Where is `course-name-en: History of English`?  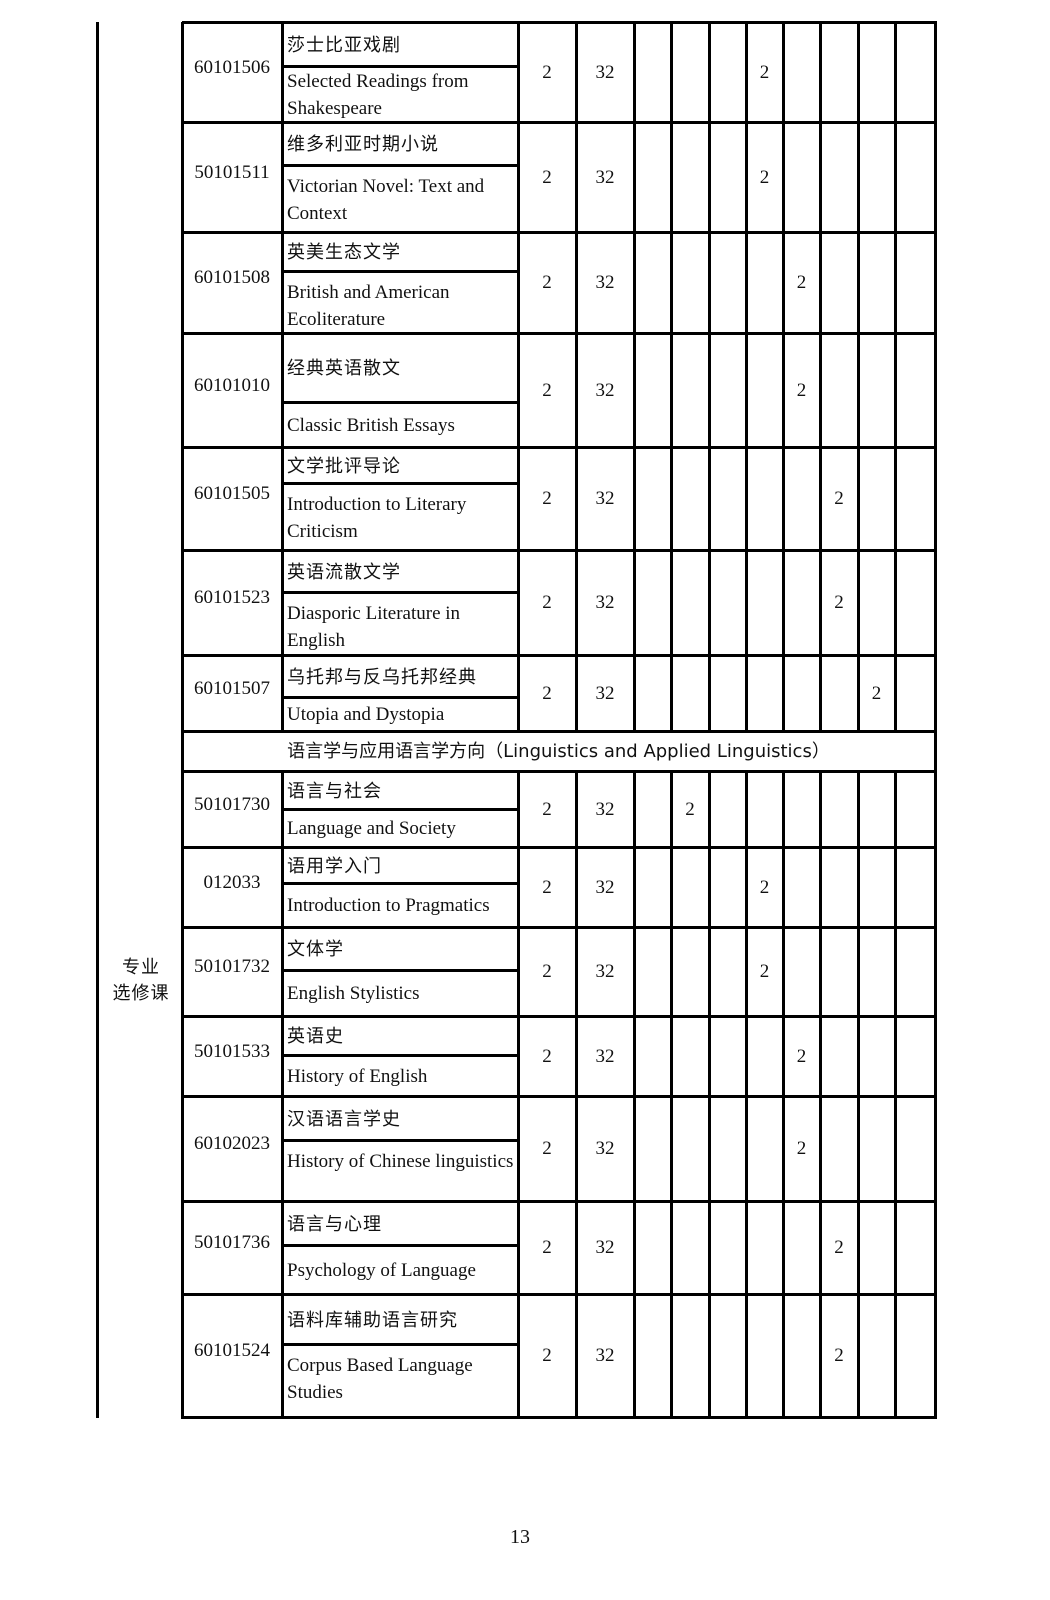
course-name-en: History of English is located at coordinates (357, 1076).